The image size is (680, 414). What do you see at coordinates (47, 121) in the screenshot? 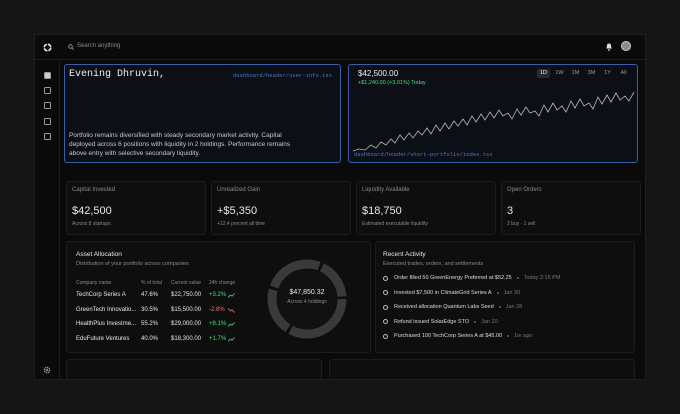
I see `nav-orders` at bounding box center [47, 121].